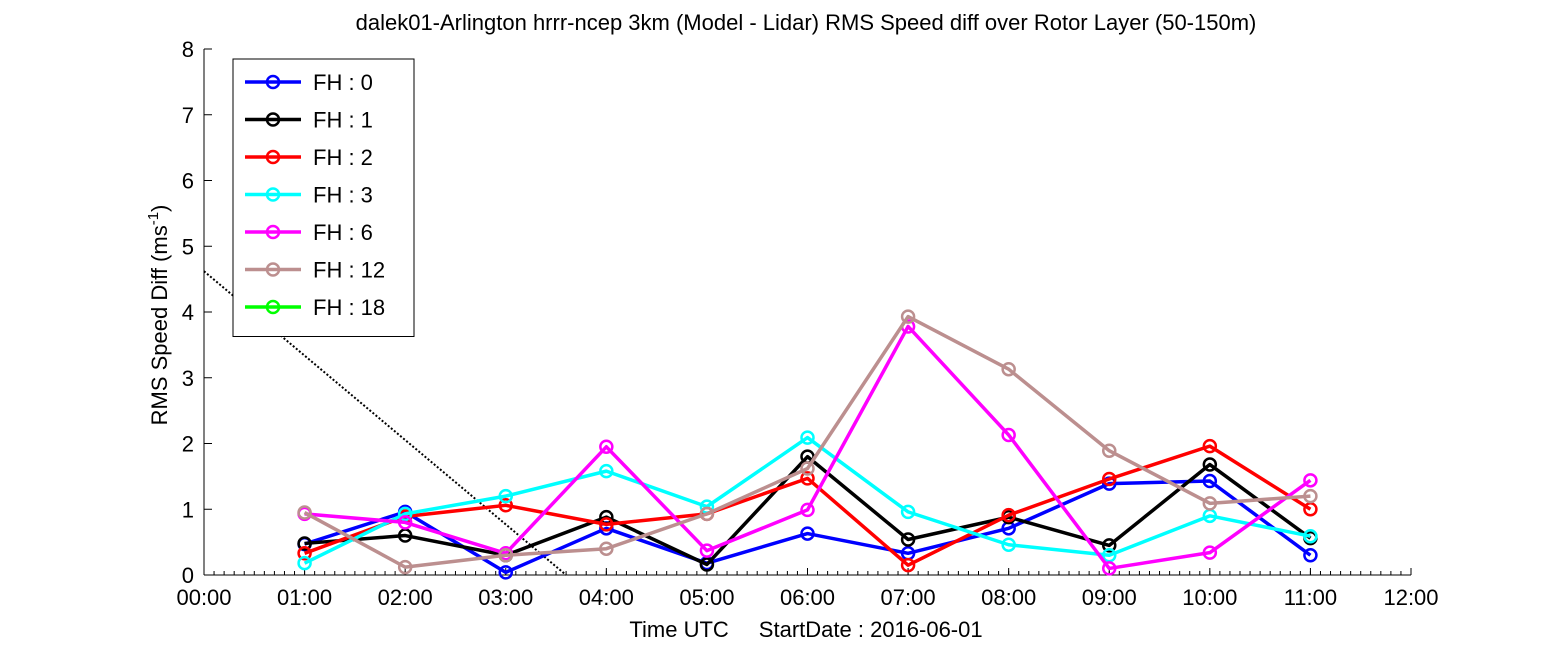 This screenshot has width=1559, height=661. What do you see at coordinates (343, 120) in the screenshot?
I see `legend-label: FH : 1` at bounding box center [343, 120].